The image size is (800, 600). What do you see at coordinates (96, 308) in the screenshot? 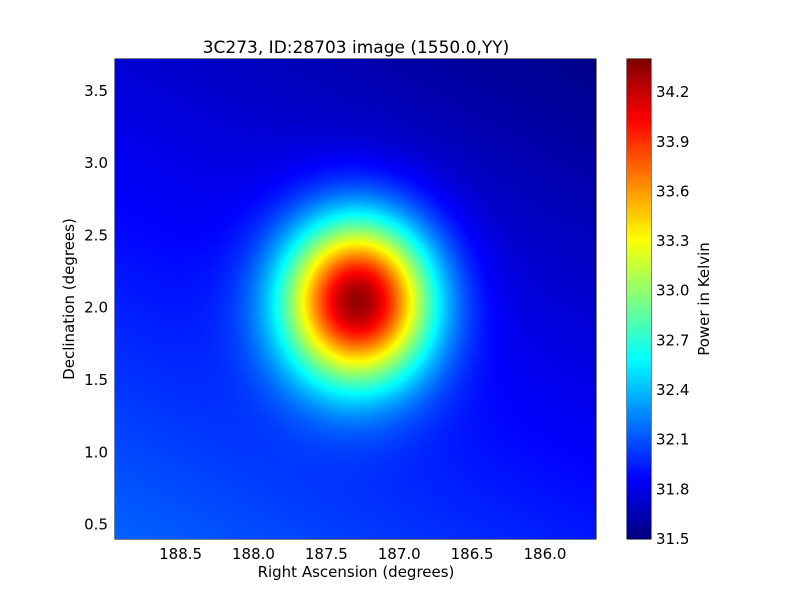
I see `y-tick-label: 2.0` at bounding box center [96, 308].